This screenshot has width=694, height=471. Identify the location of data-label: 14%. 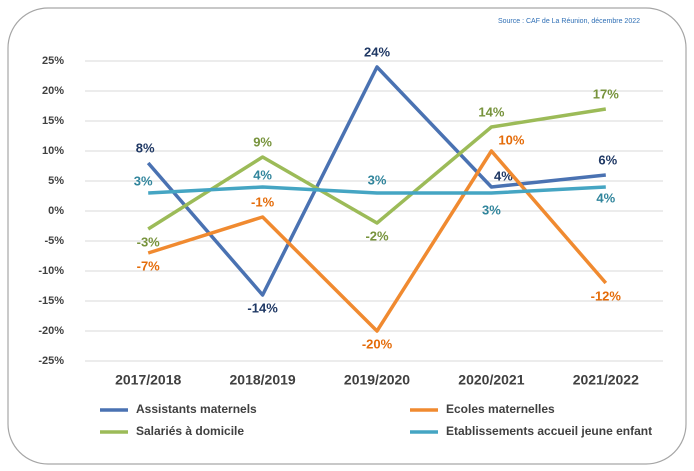
(491, 111).